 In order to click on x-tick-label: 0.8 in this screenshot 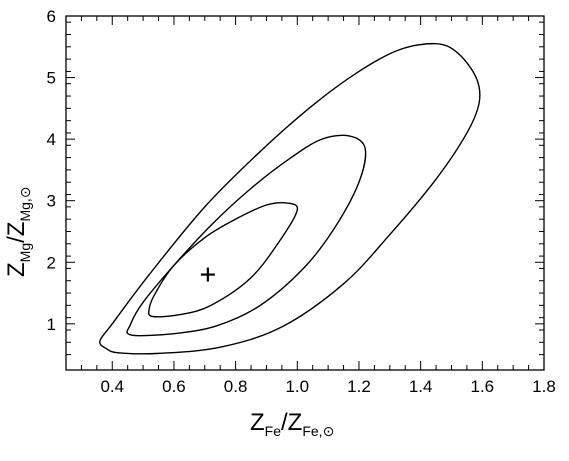, I will do `click(236, 386)`.